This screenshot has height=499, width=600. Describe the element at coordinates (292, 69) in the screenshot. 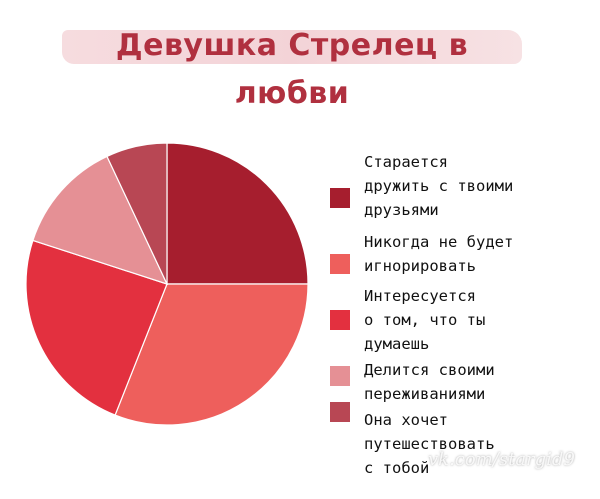

I see `chart-title: Девушка Стрелец в любви` at that location.